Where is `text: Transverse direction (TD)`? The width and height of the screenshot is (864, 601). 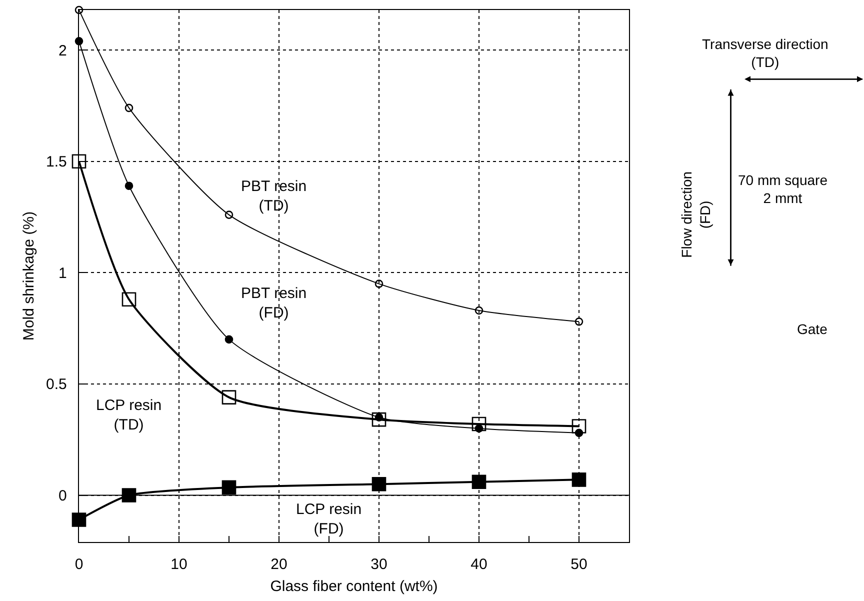 text: Transverse direction (TD) is located at coordinates (765, 53).